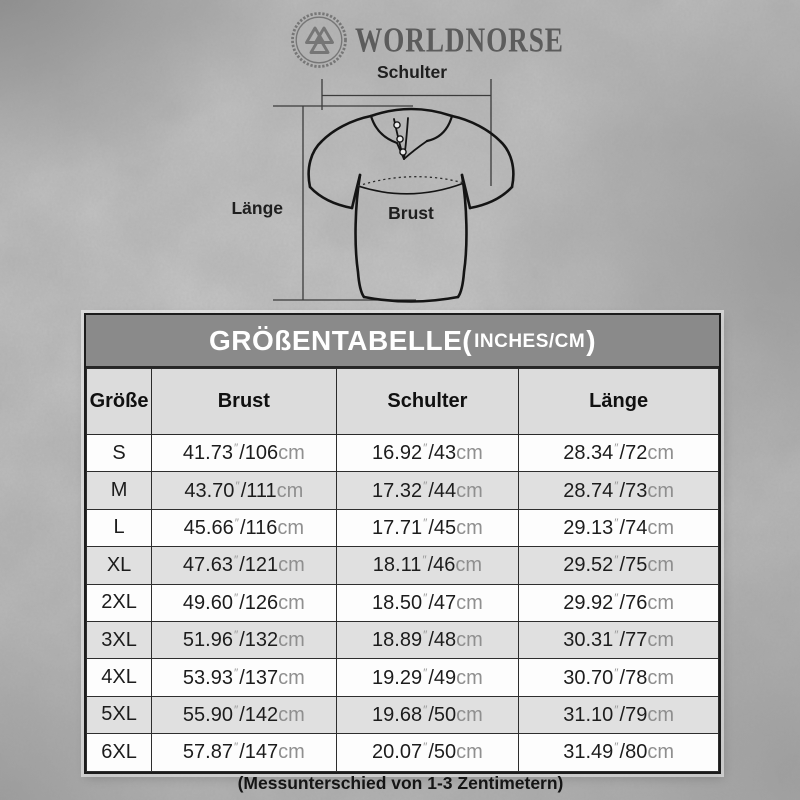  I want to click on measurement-cell: 49.60″/126cm, so click(244, 602).